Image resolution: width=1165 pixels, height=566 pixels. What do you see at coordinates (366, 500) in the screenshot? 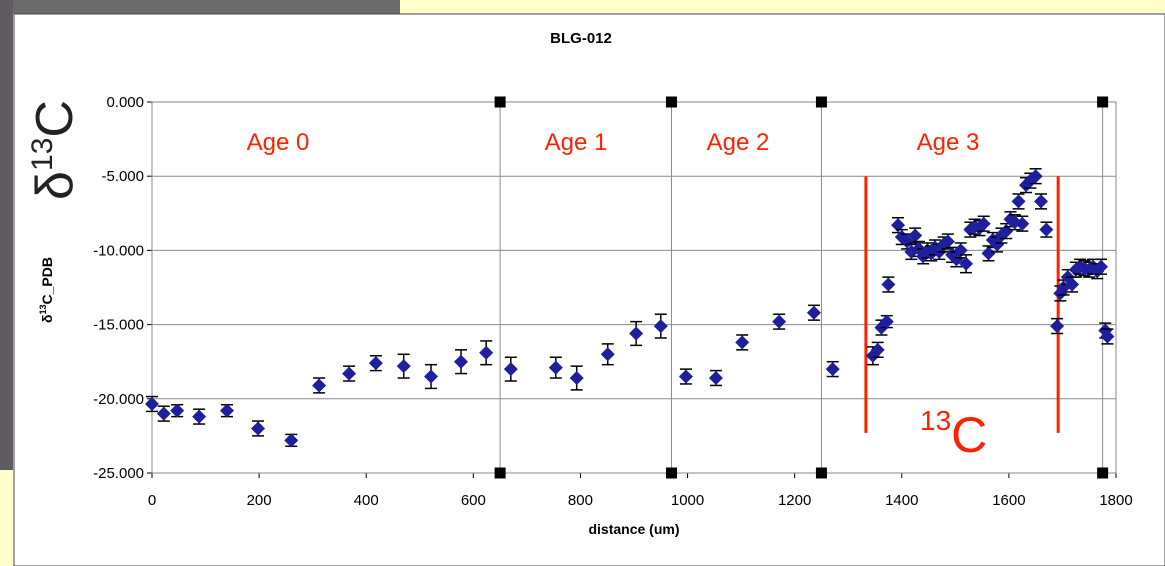
I see `x-tick-label: 400` at bounding box center [366, 500].